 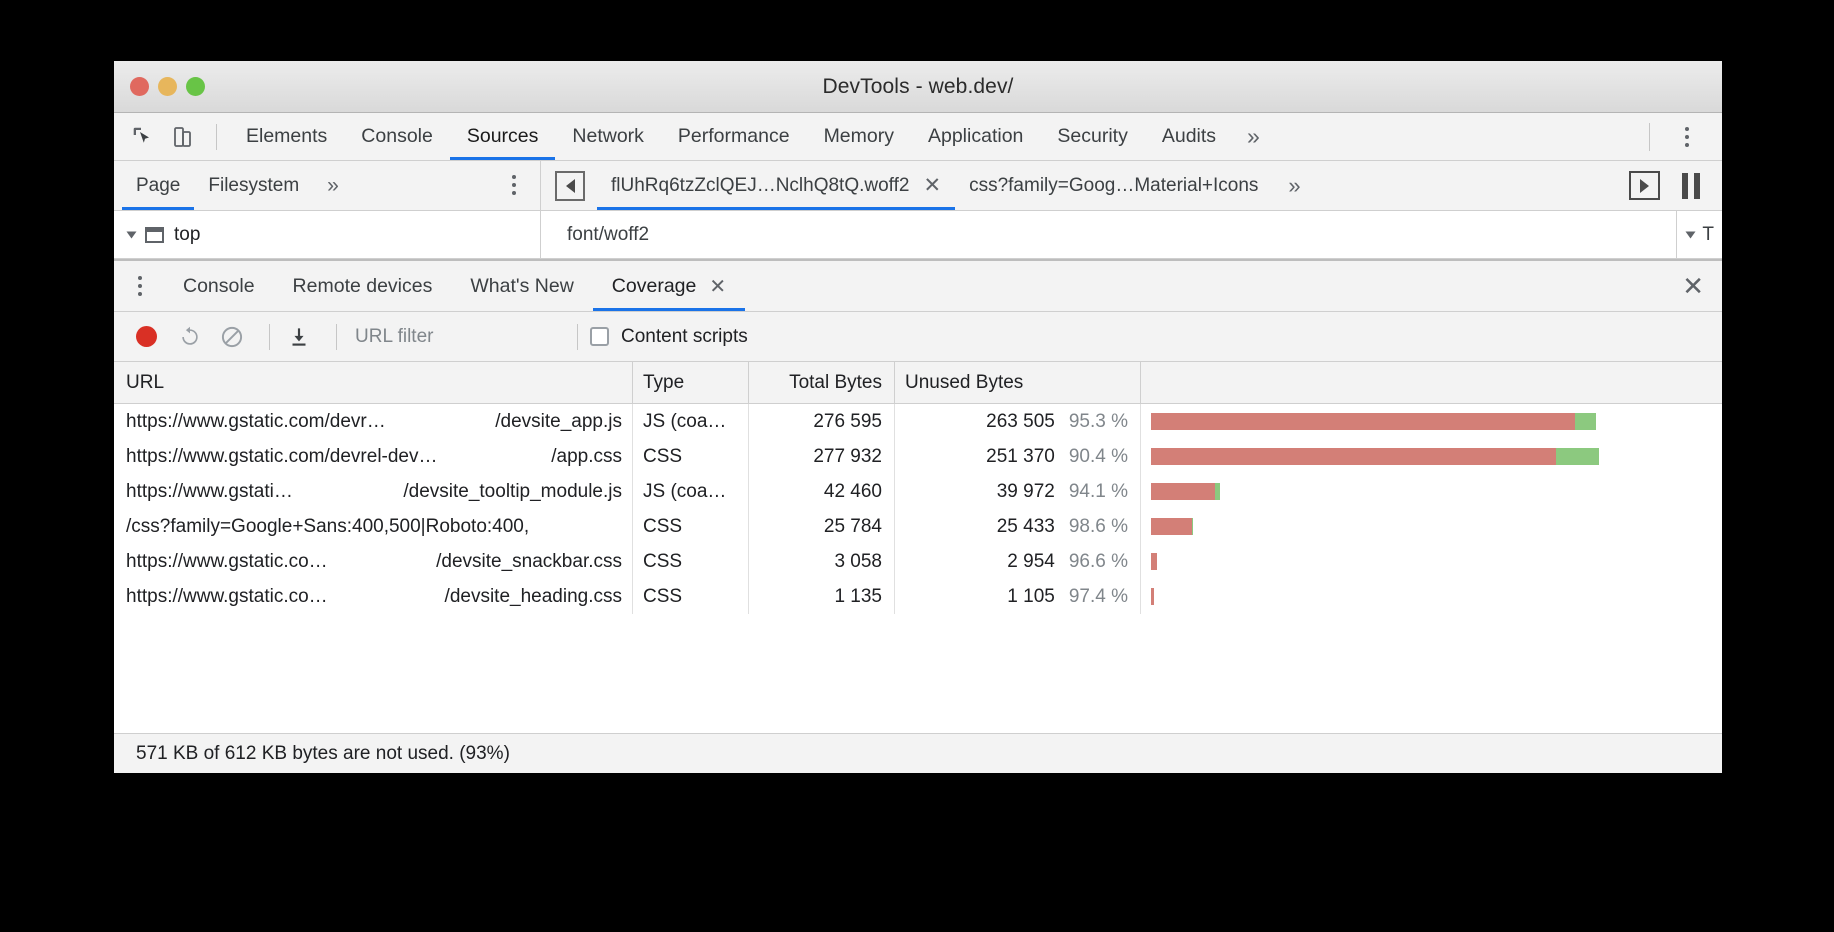 I want to click on navigator-more-chevron-icon: », so click(x=333, y=185).